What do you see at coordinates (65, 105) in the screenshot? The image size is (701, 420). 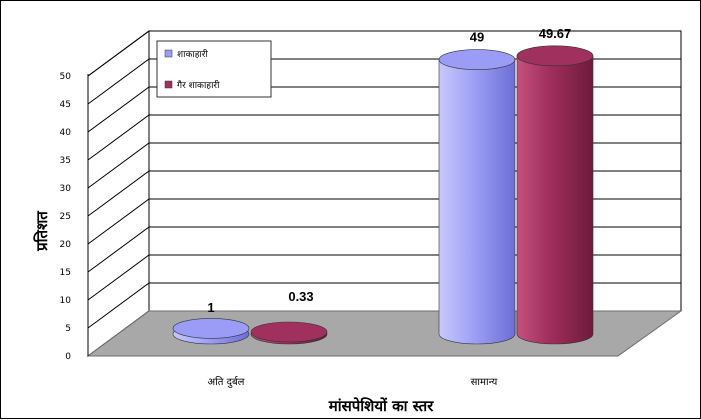 I see `y-tick-label: 45` at bounding box center [65, 105].